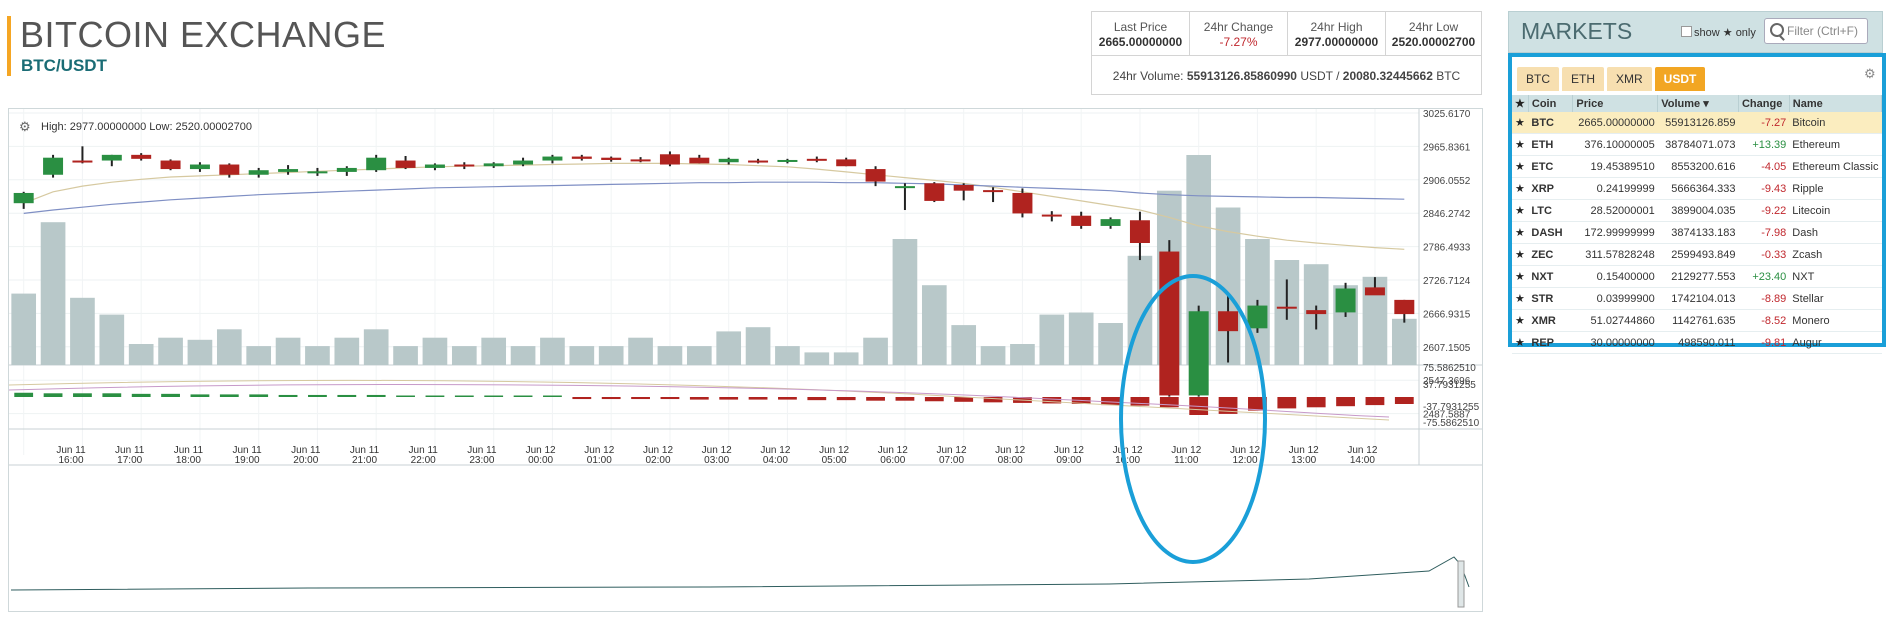 The width and height of the screenshot is (1893, 626). What do you see at coordinates (1615, 103) in the screenshot?
I see `column-price: Price` at bounding box center [1615, 103].